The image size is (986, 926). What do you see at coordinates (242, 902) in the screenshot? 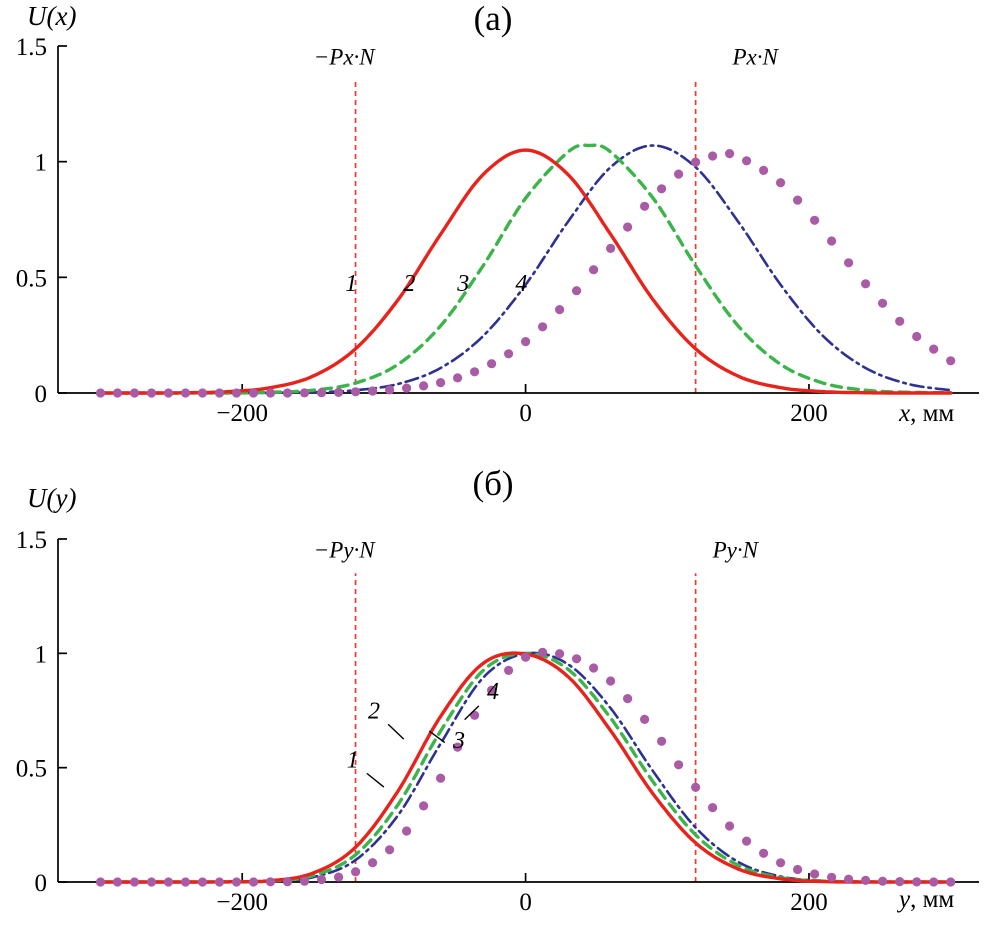
I see `x-tick-label: −200` at bounding box center [242, 902].